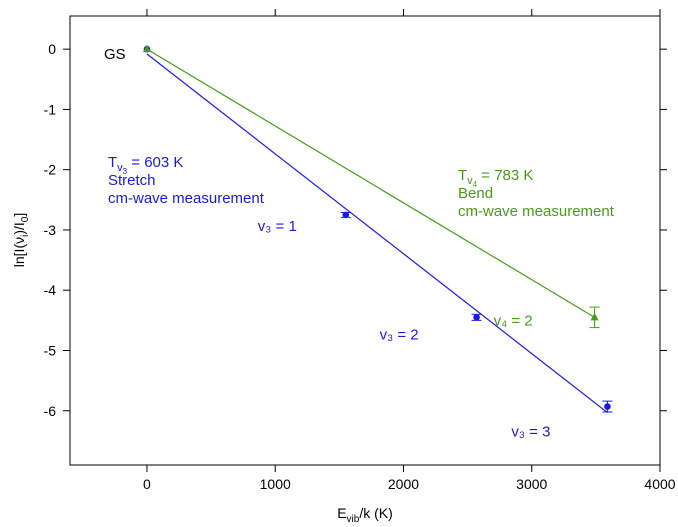 Image resolution: width=678 pixels, height=527 pixels. Describe the element at coordinates (132, 180) in the screenshot. I see `series-annotation-type-0: Stretch` at that location.